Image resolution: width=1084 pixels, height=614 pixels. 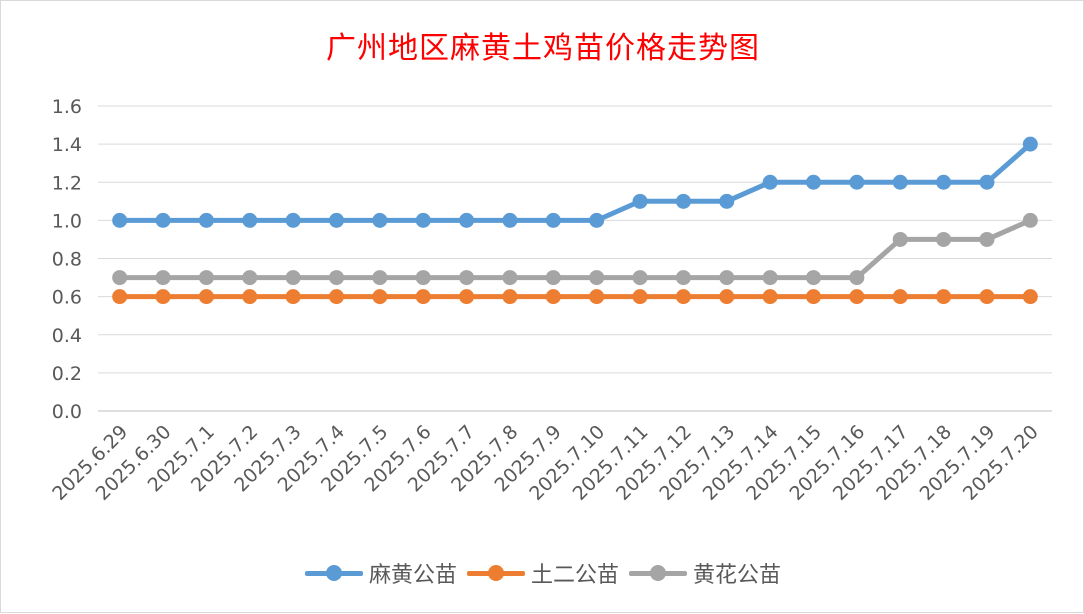 I want to click on legend-label: 土二公苗, so click(x=574, y=575).